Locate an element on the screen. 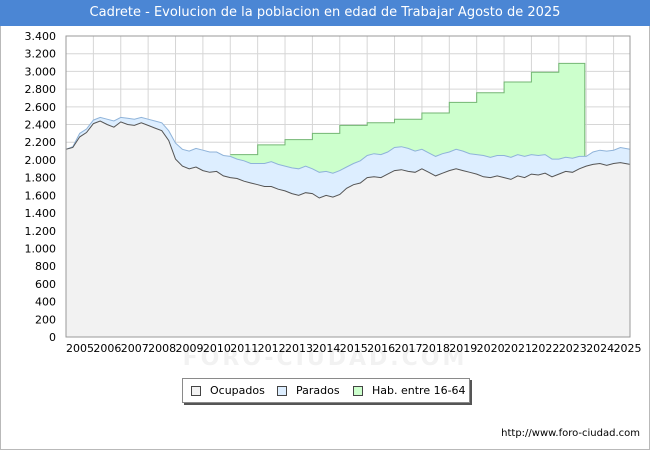  legend-label-parados: Parados is located at coordinates (318, 390).